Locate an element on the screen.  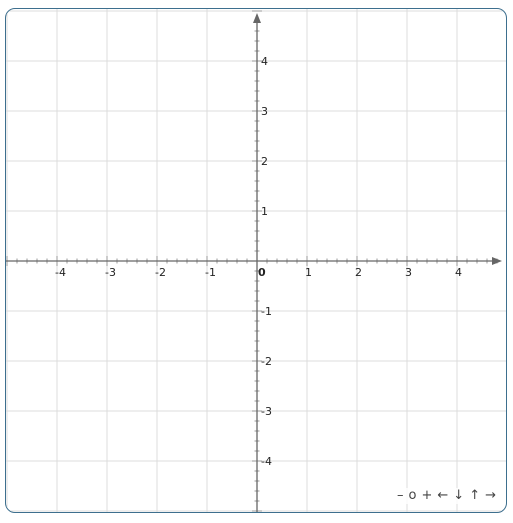
pan-up-button: ↑ is located at coordinates (475, 495).